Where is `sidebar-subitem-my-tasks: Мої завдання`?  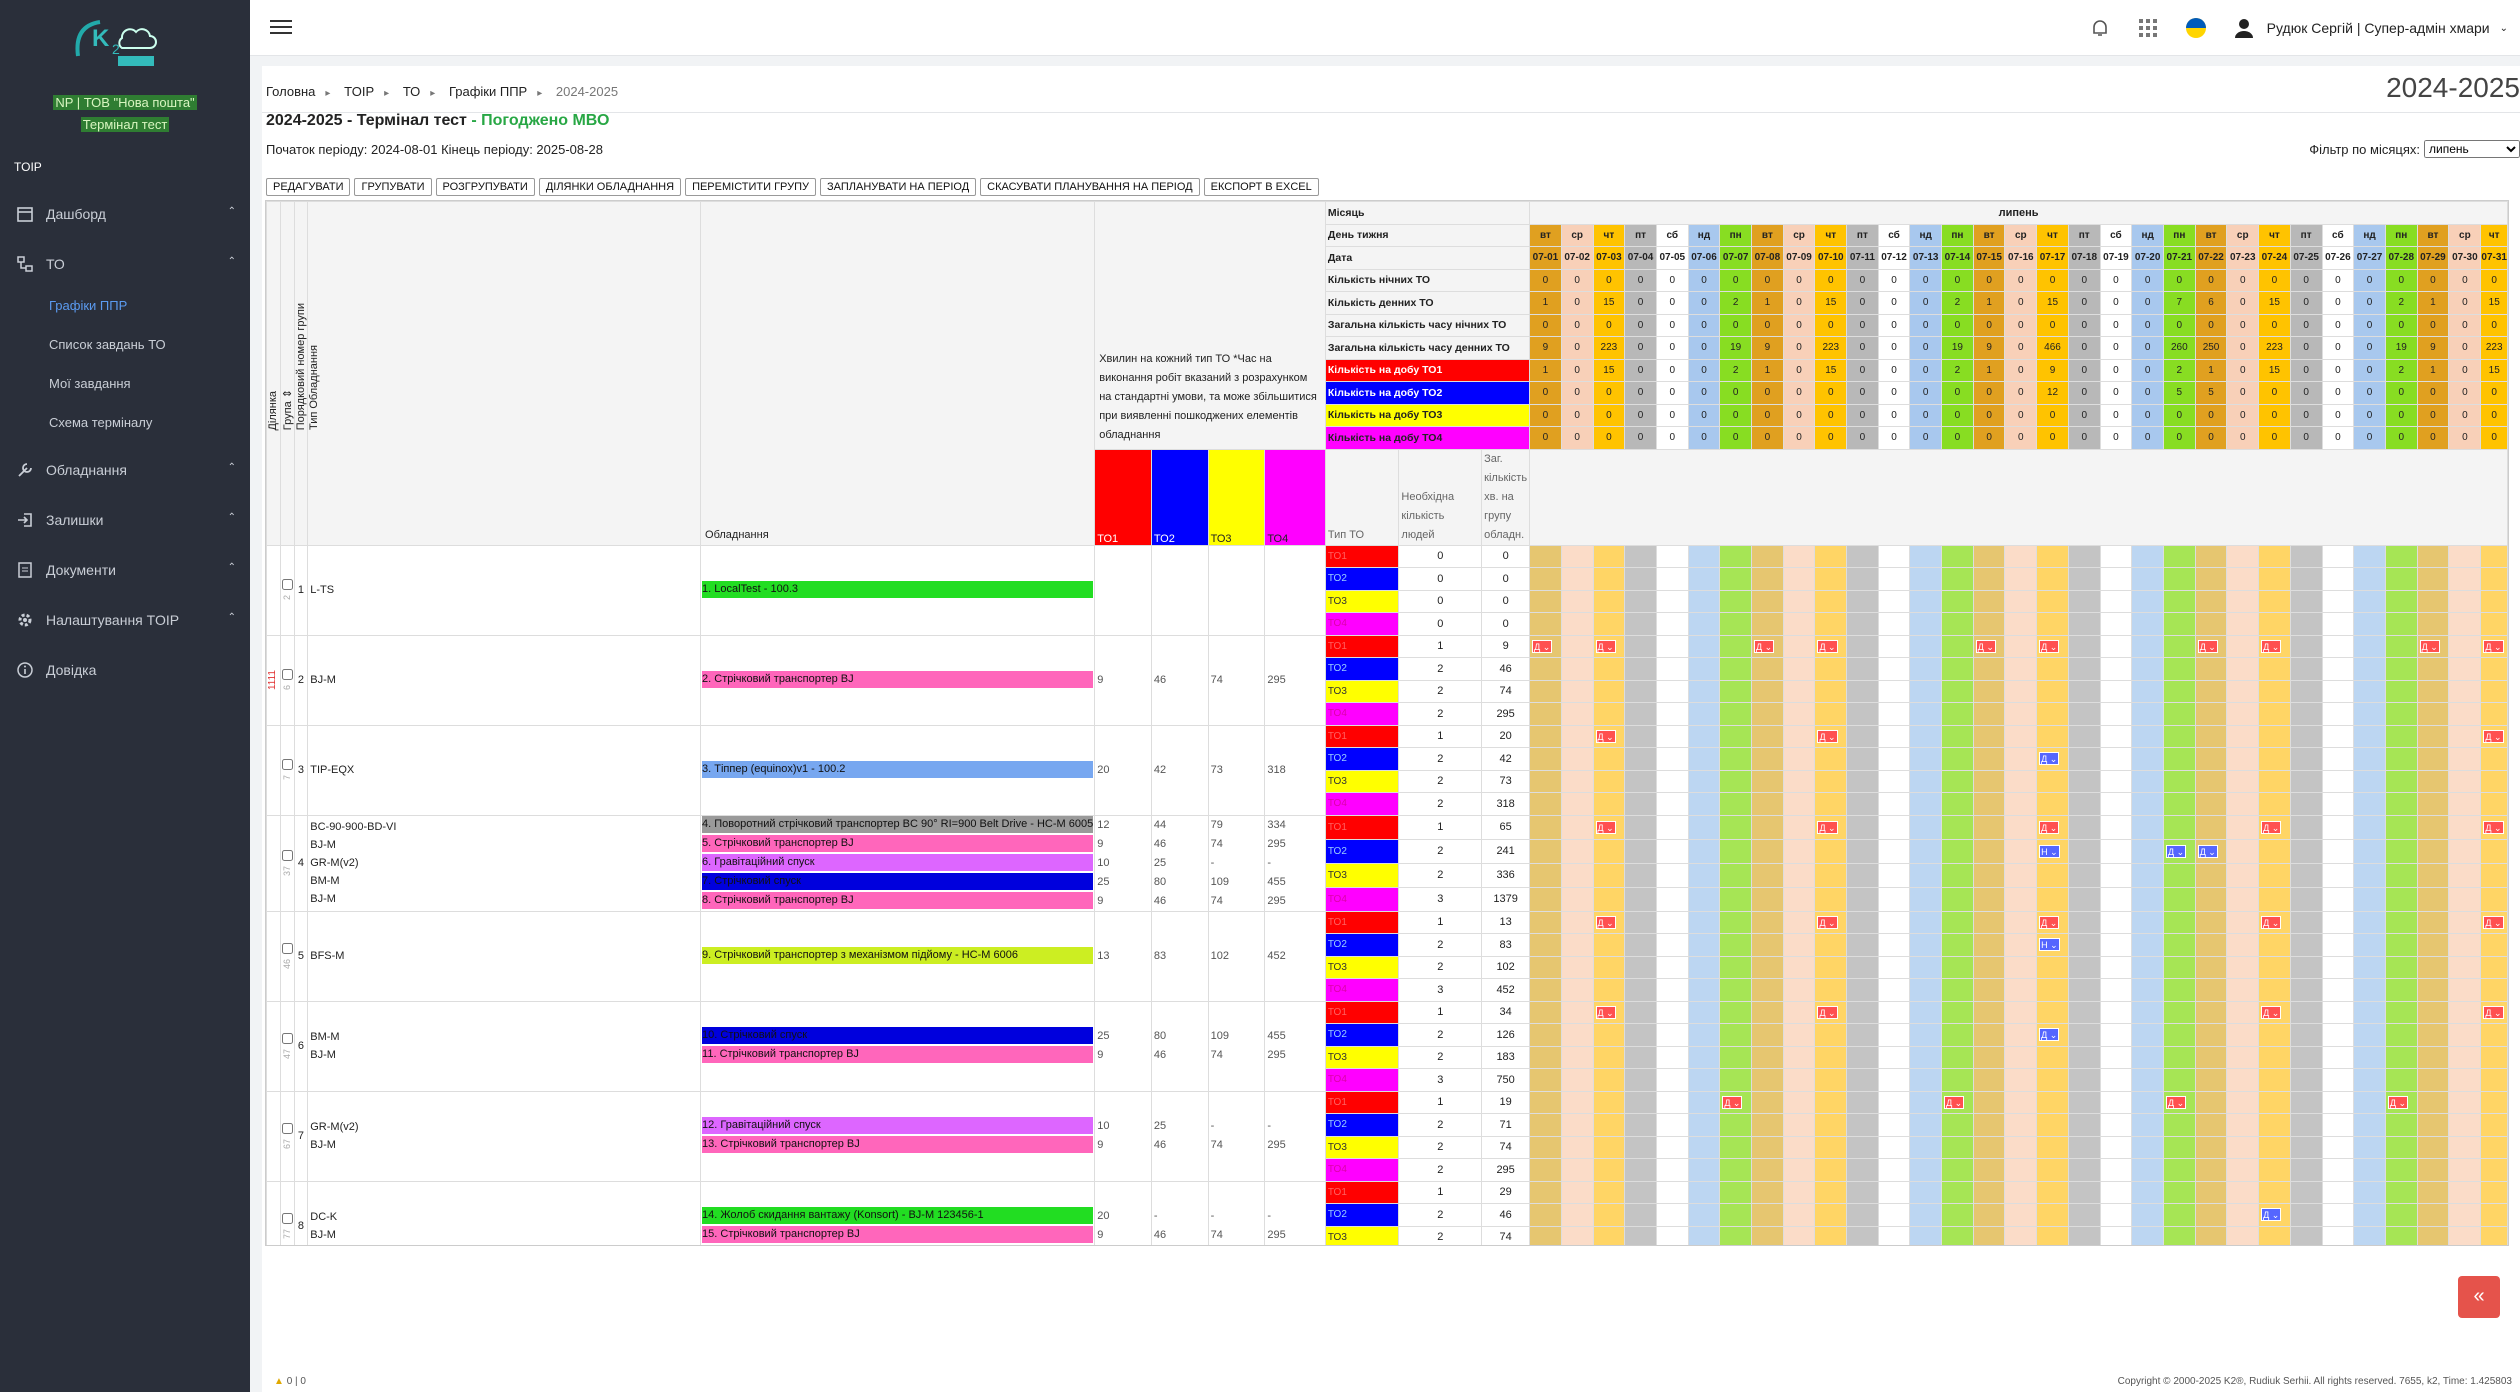
sidebar-subitem-my-tasks: Мої завдання is located at coordinates (90, 383).